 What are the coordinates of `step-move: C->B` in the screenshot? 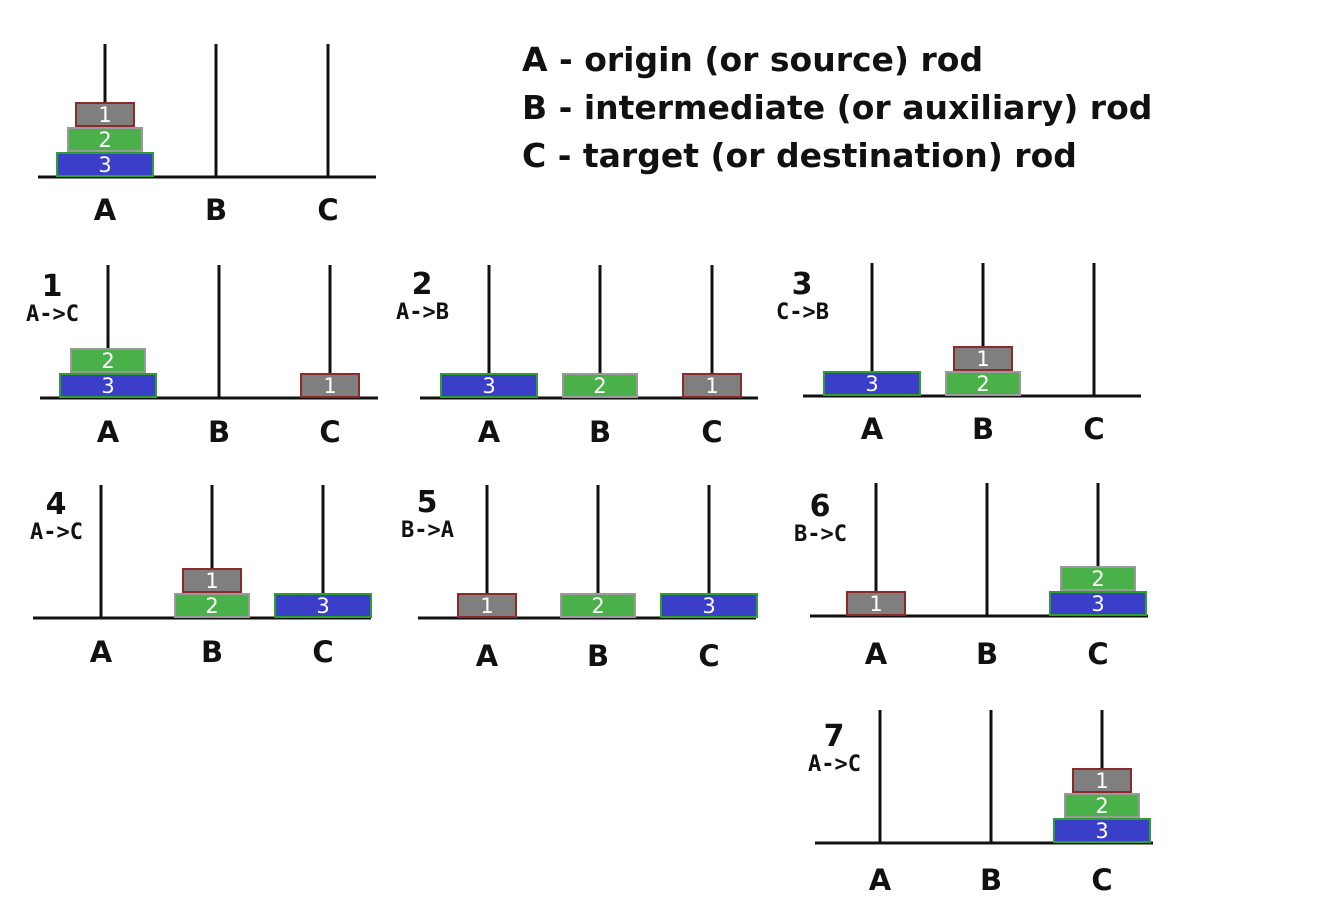 It's located at (802, 312).